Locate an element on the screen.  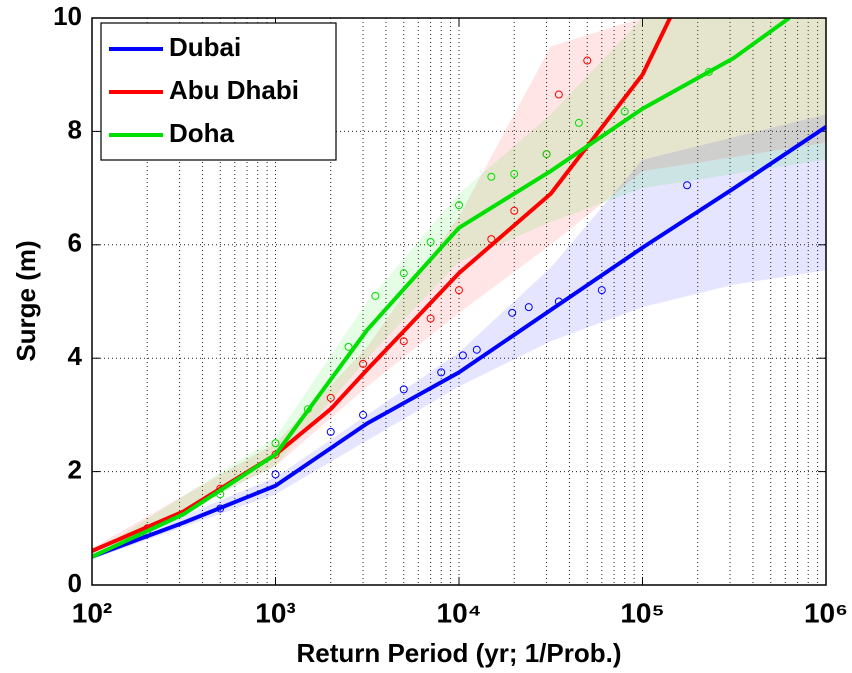
y-tick-label: 10 is located at coordinates (67, 16).